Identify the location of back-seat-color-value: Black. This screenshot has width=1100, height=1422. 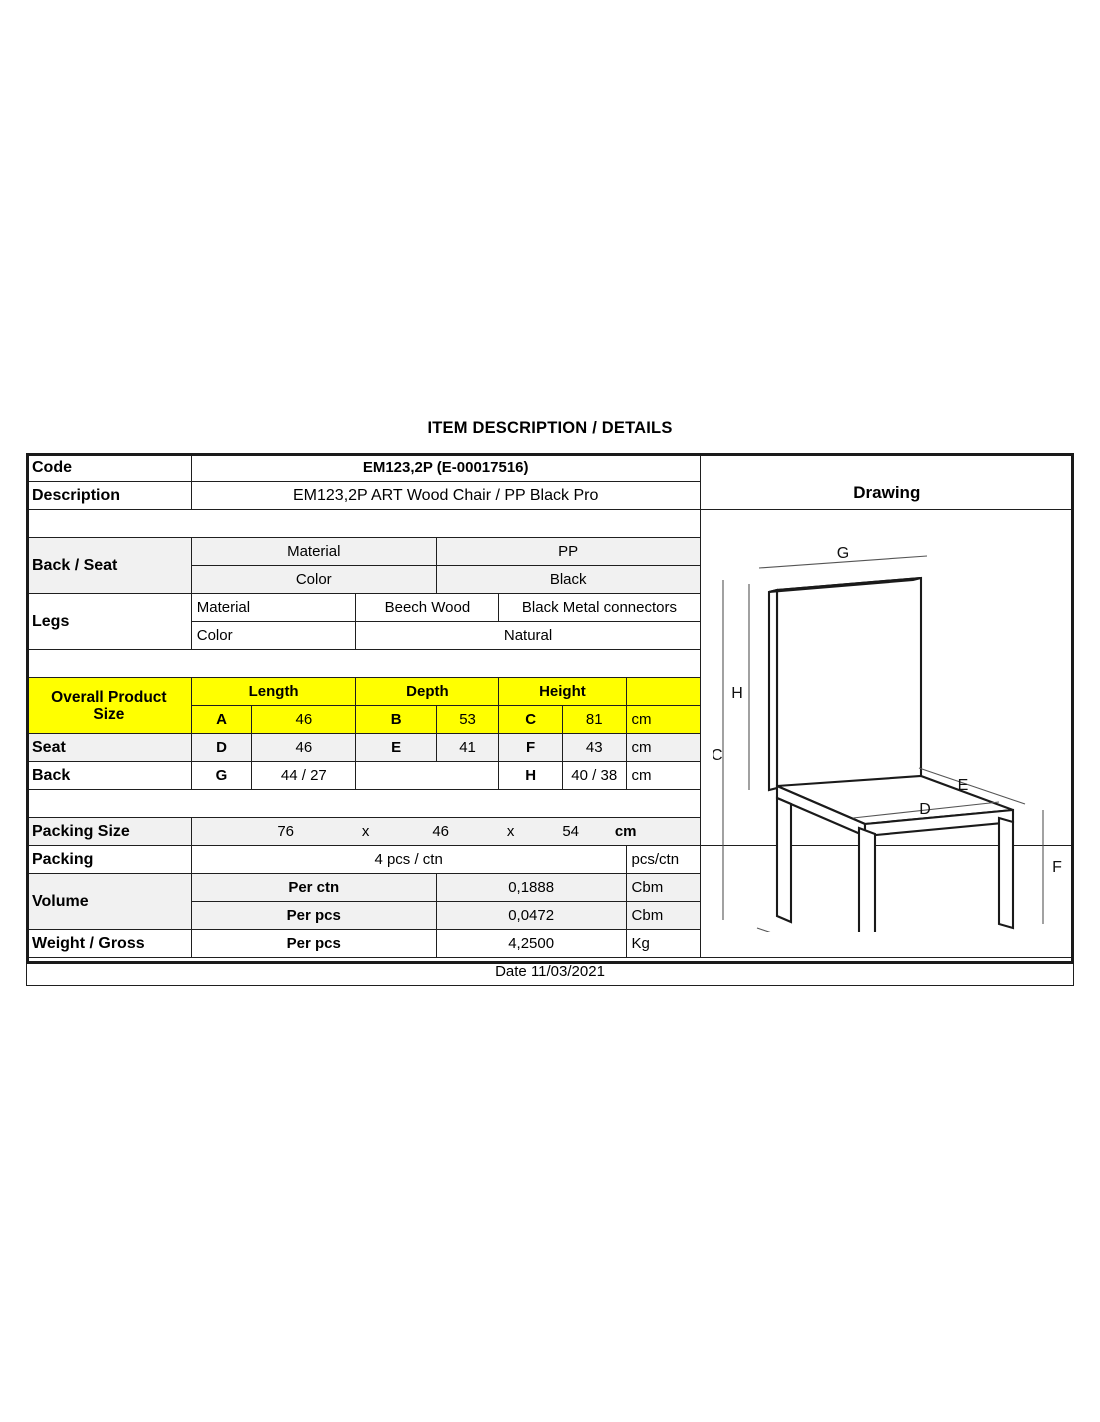
(568, 579).